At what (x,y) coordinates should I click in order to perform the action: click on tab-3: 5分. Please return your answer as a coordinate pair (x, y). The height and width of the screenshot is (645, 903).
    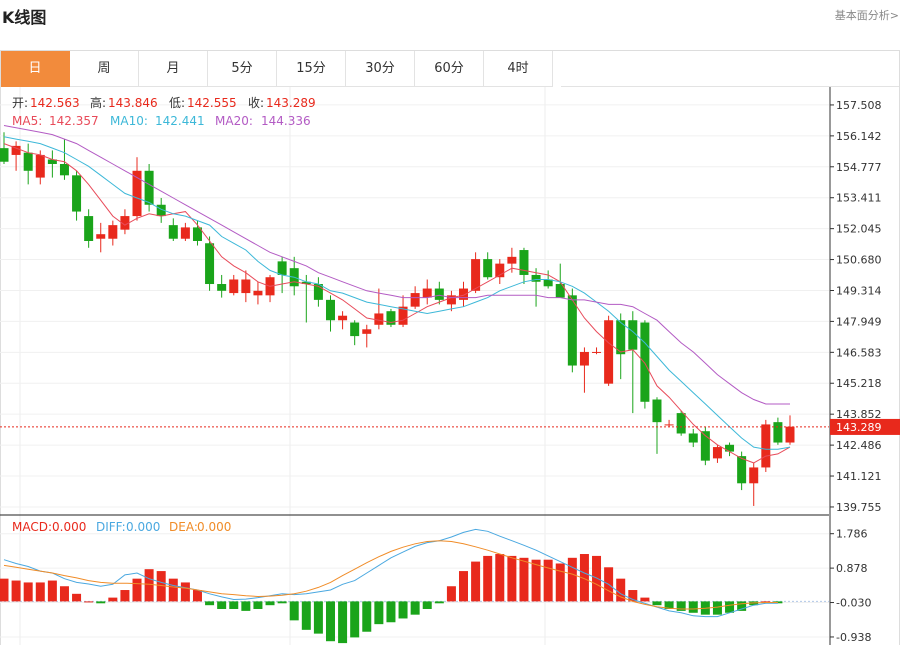
    Looking at the image, I should click on (242, 69).